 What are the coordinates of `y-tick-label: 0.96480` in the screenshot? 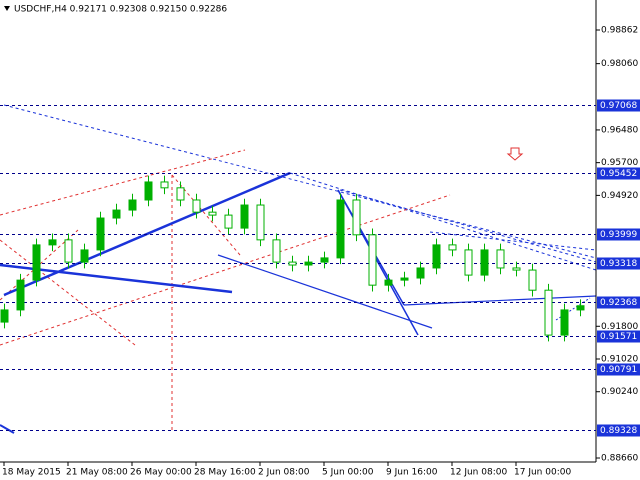 It's located at (619, 130).